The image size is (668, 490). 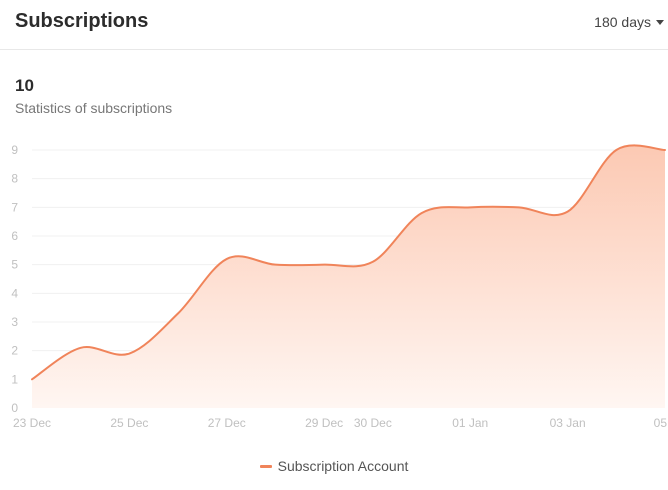 What do you see at coordinates (14, 207) in the screenshot?
I see `y-tick-label: 7` at bounding box center [14, 207].